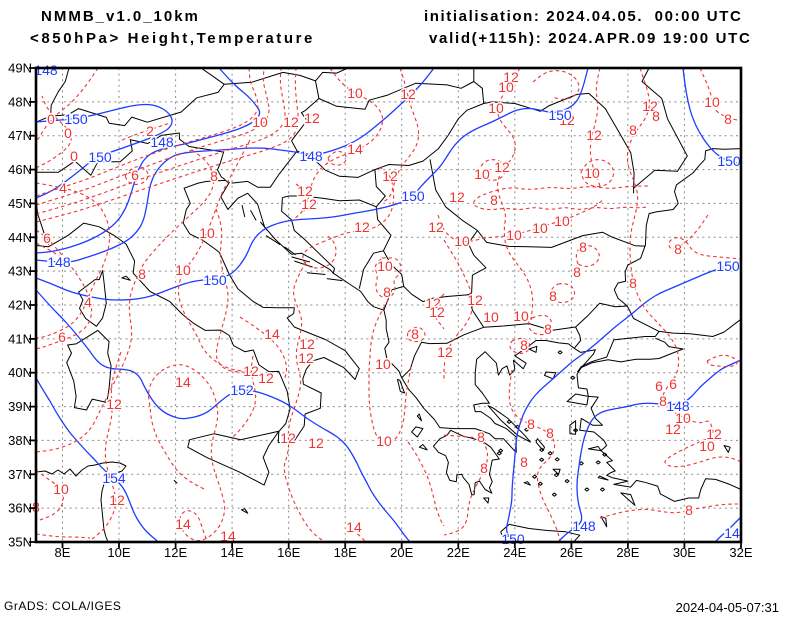 The width and height of the screenshot is (800, 618). Describe the element at coordinates (175, 552) in the screenshot. I see `svg-text: 12E` at that location.